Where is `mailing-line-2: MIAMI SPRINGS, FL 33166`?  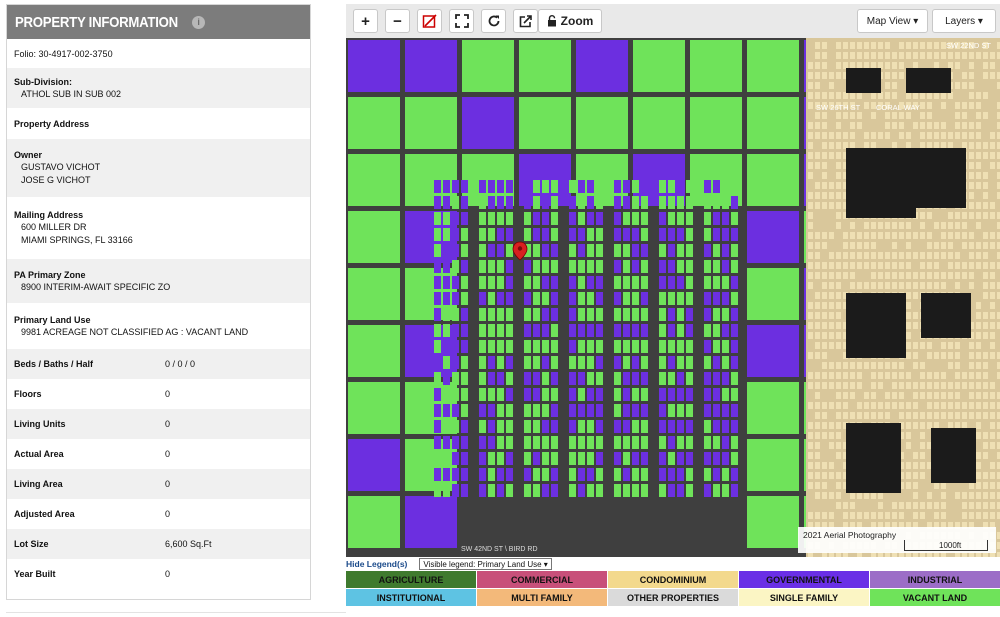 mailing-line-2: MIAMI SPRINGS, FL 33166 is located at coordinates (77, 240).